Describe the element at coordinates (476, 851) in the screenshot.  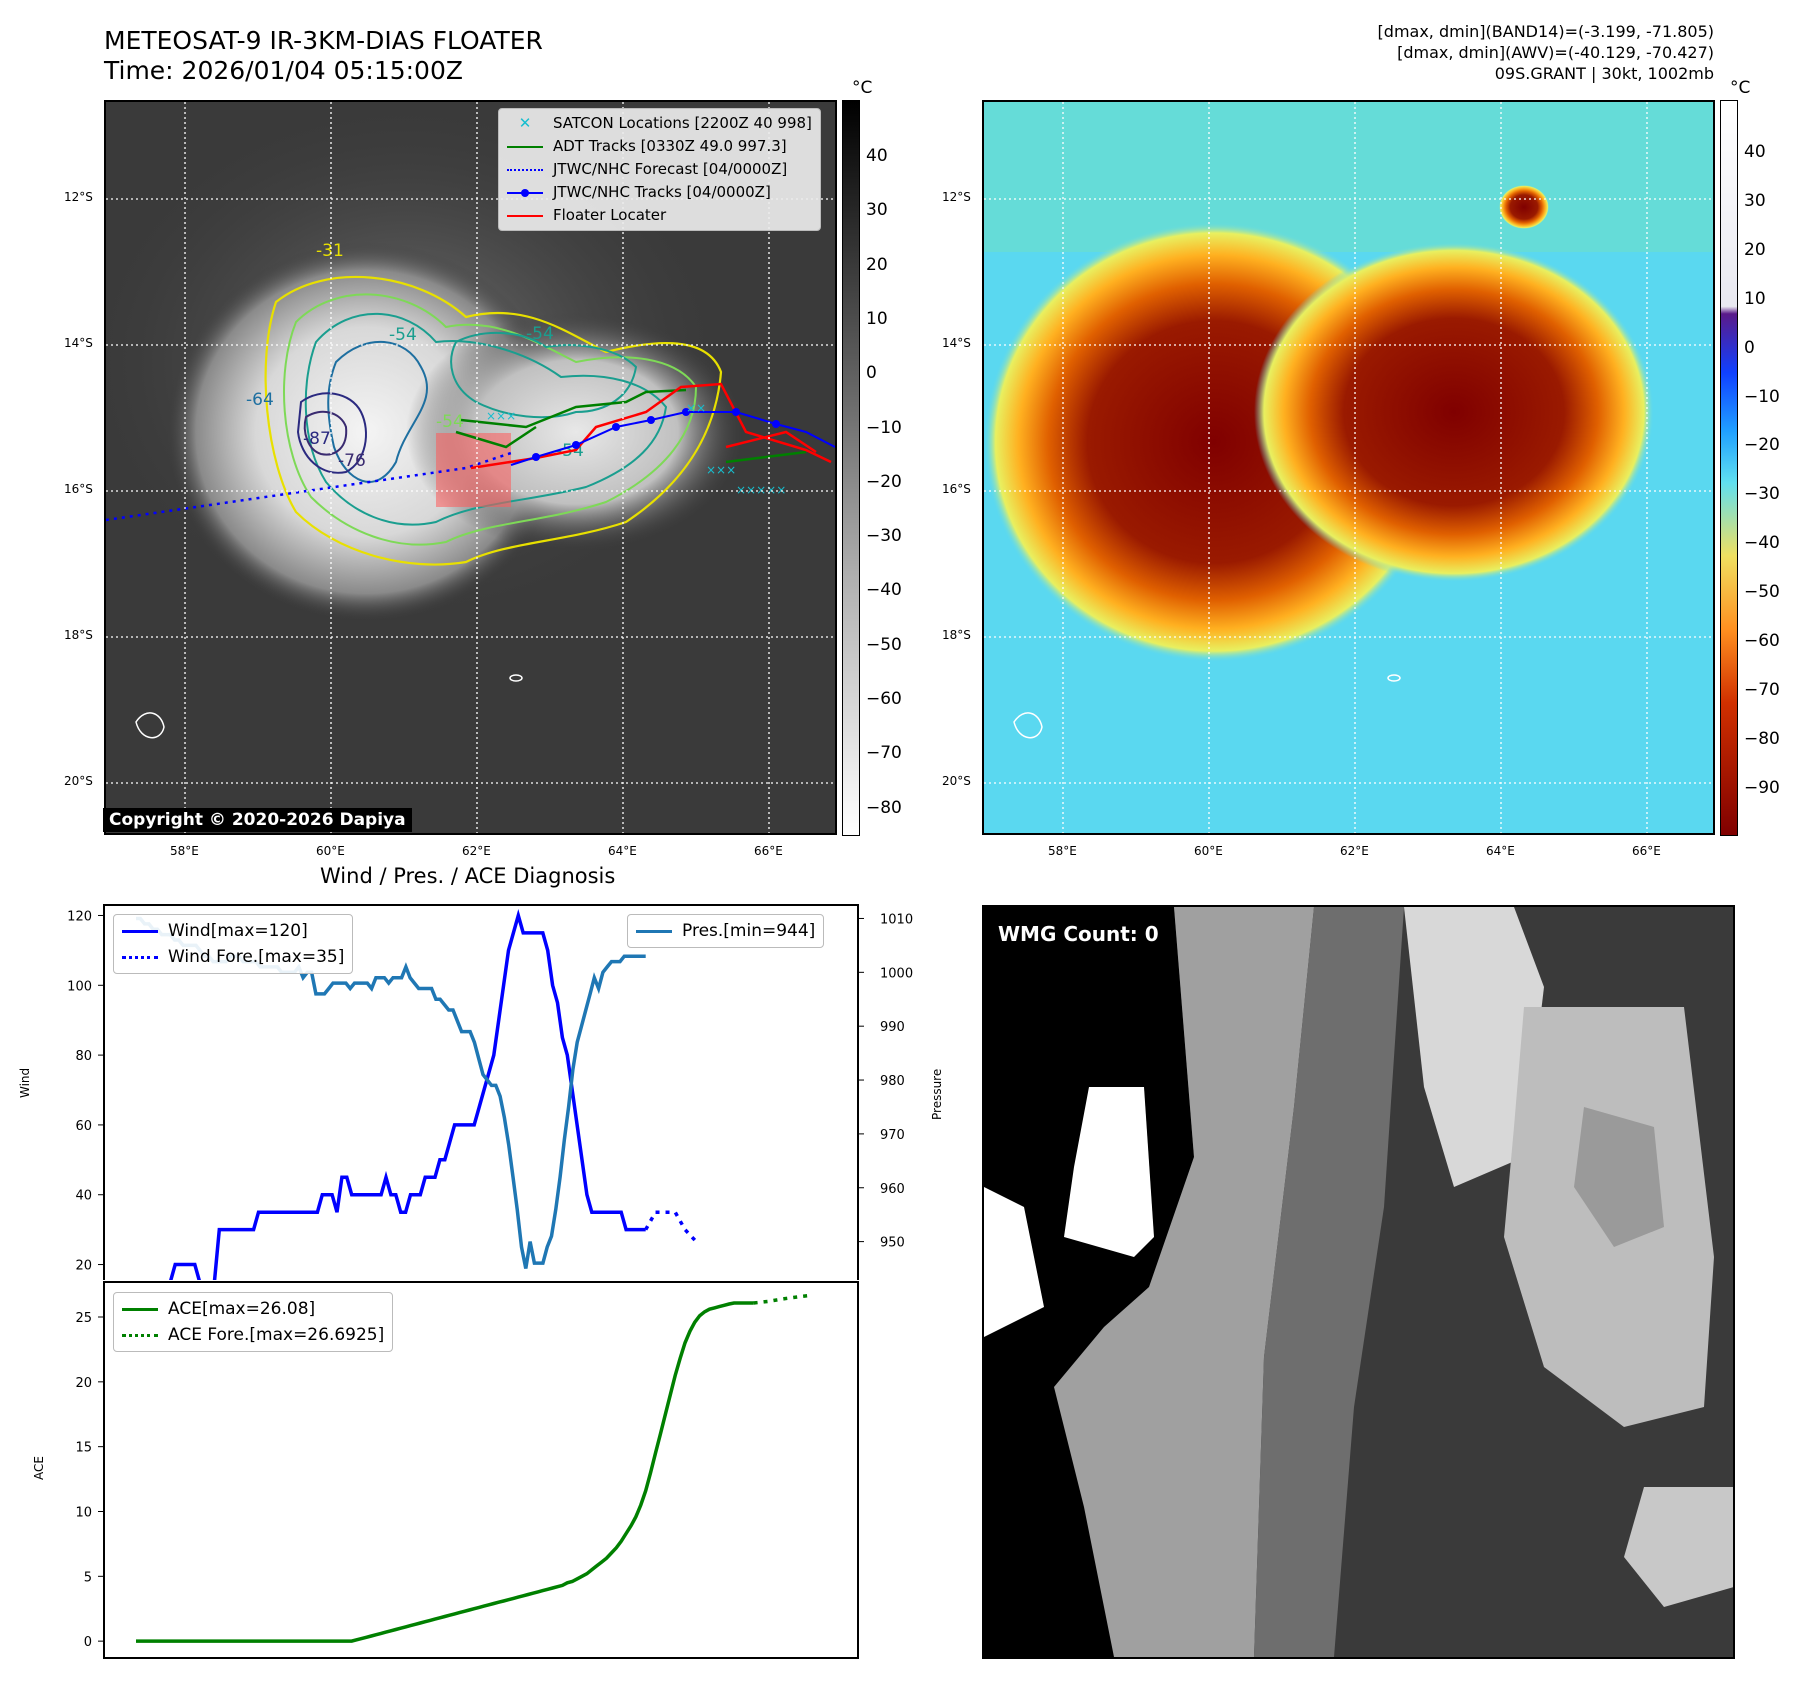
I see `longitude-label: 62°E` at that location.